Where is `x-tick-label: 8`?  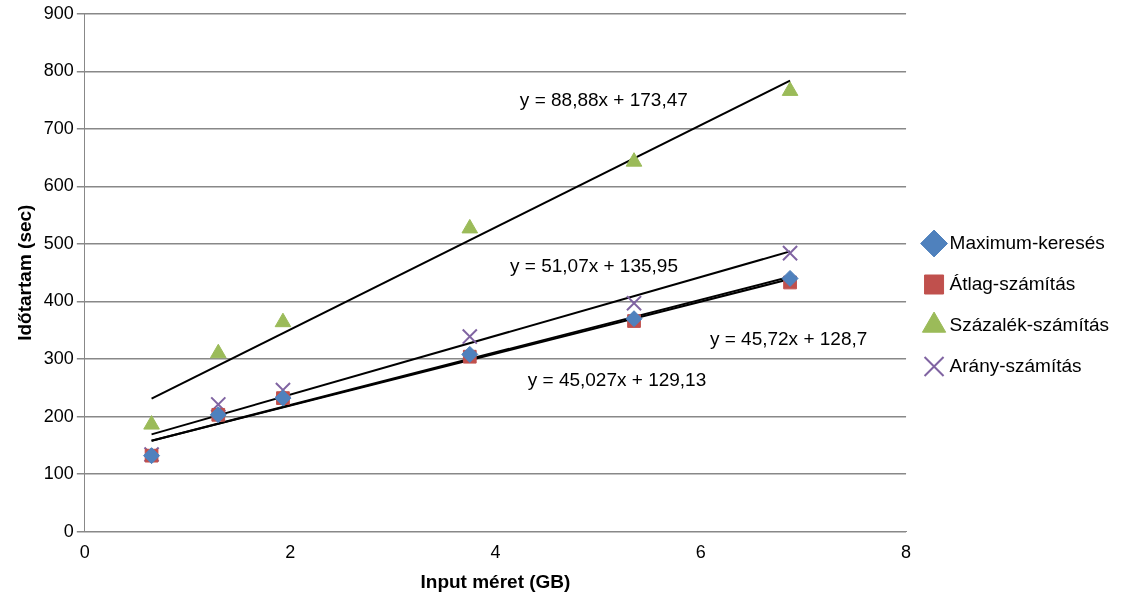
x-tick-label: 8 is located at coordinates (906, 552).